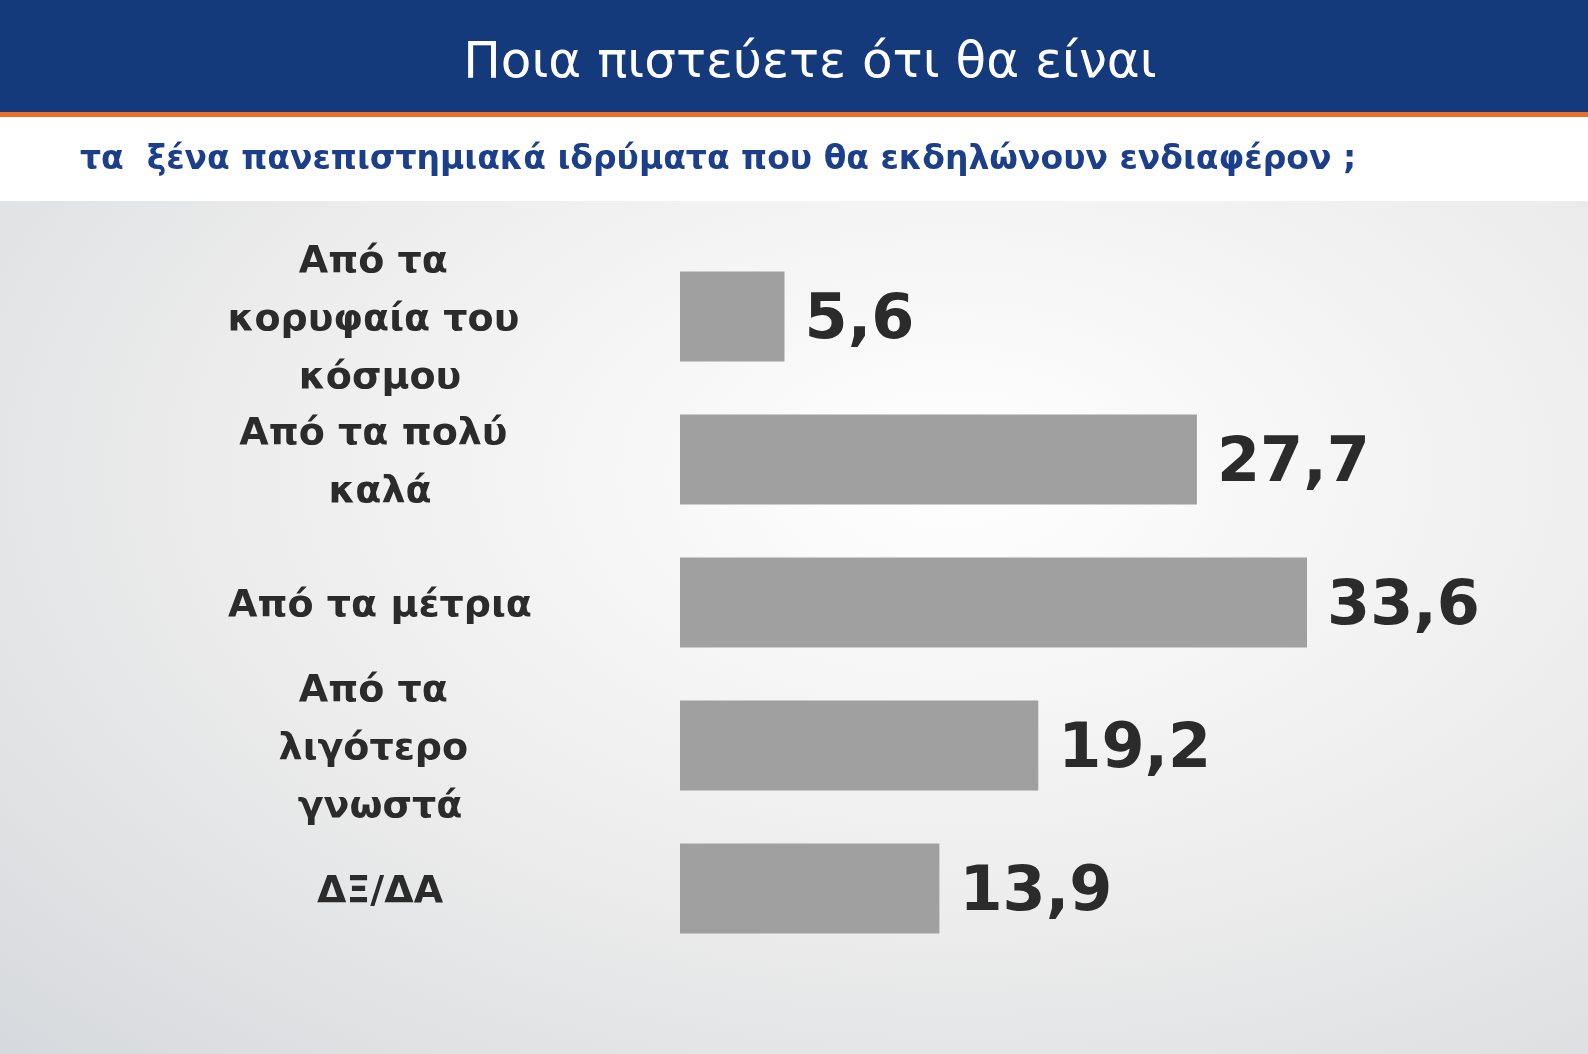 This screenshot has width=1588, height=1054. Describe the element at coordinates (859, 316) in the screenshot. I see `data-label: 5,6` at that location.